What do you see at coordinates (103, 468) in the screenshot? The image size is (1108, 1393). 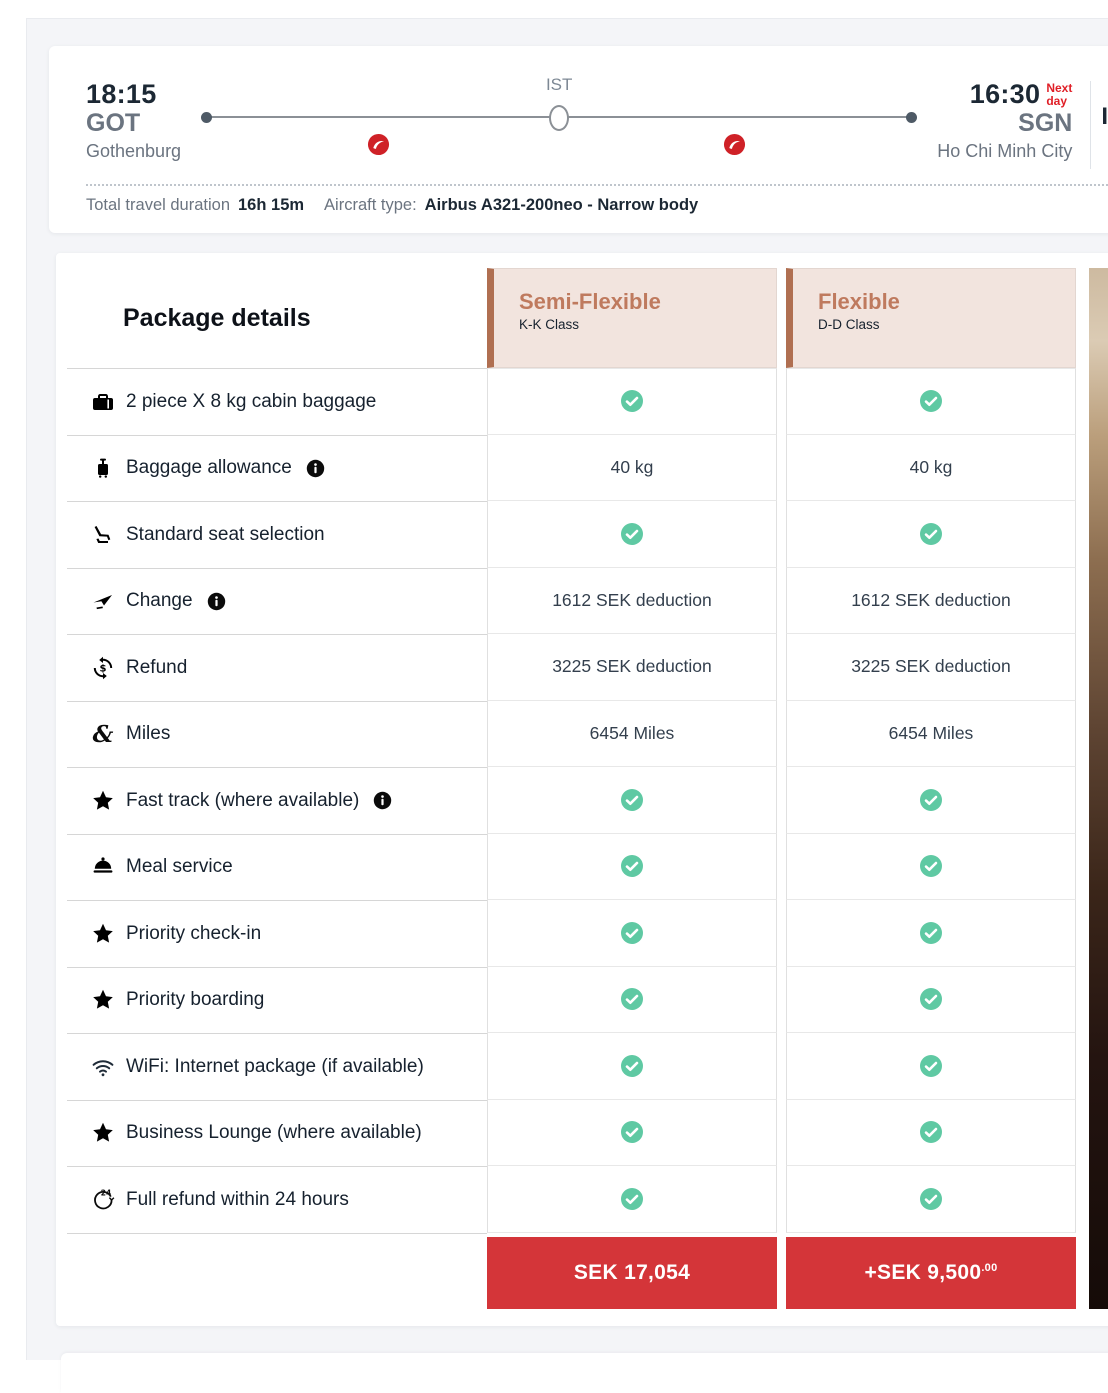 I see `baggage-icon` at bounding box center [103, 468].